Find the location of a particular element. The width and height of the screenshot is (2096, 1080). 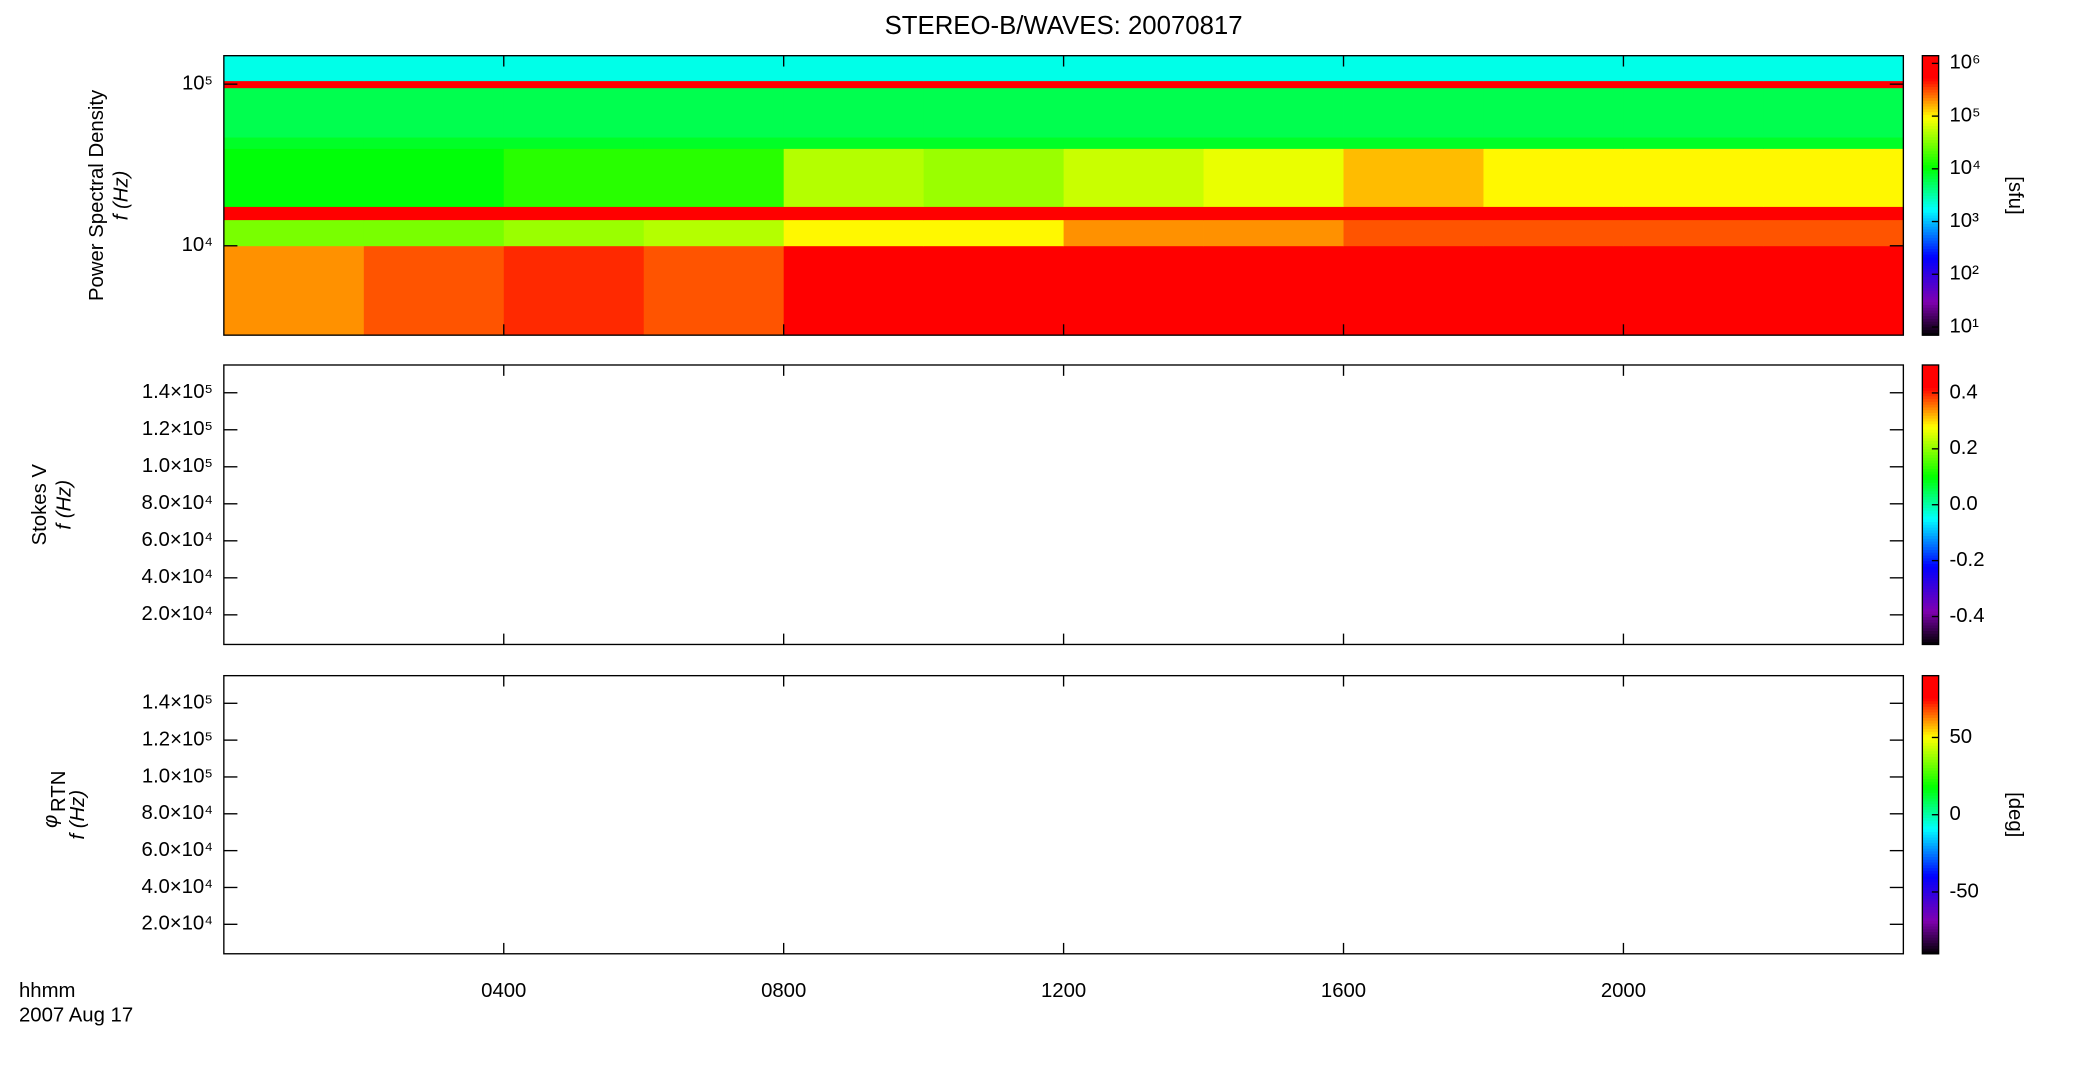

colorbar-tick-label: 0.0 is located at coordinates (1963, 504).